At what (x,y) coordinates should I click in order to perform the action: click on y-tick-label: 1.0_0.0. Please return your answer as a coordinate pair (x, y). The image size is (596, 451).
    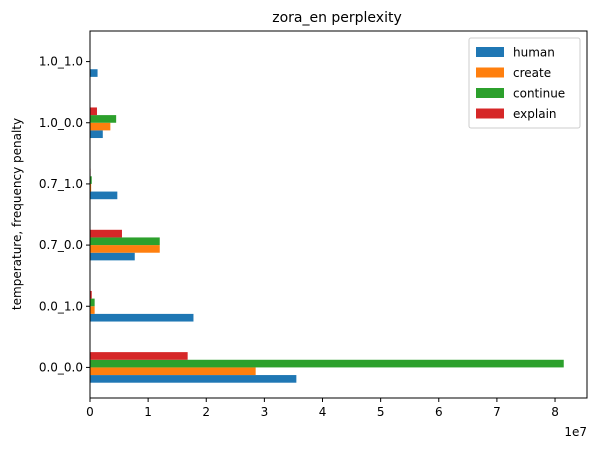
    Looking at the image, I should click on (61, 123).